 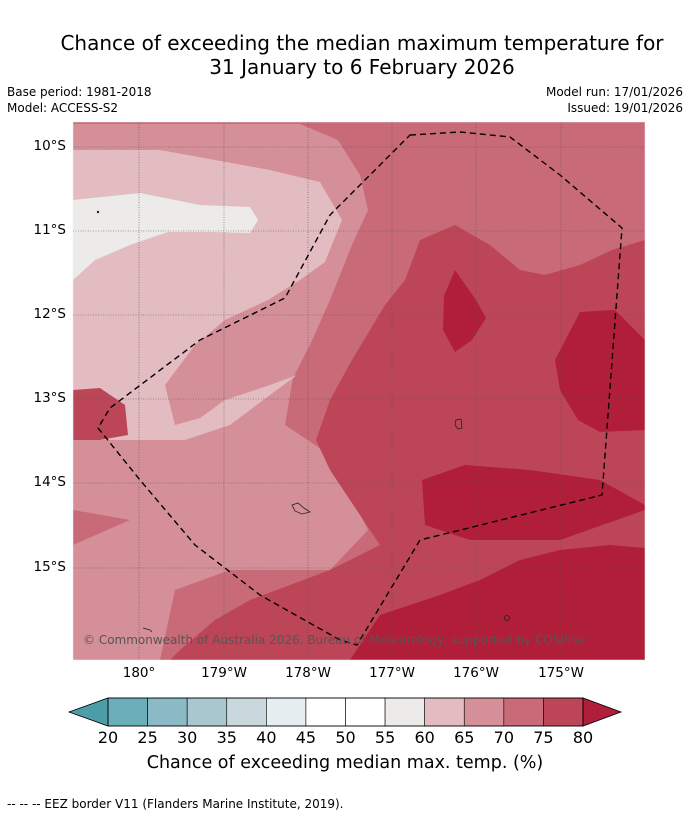 I want to click on colorbar-tick-25: 25, so click(x=147, y=737).